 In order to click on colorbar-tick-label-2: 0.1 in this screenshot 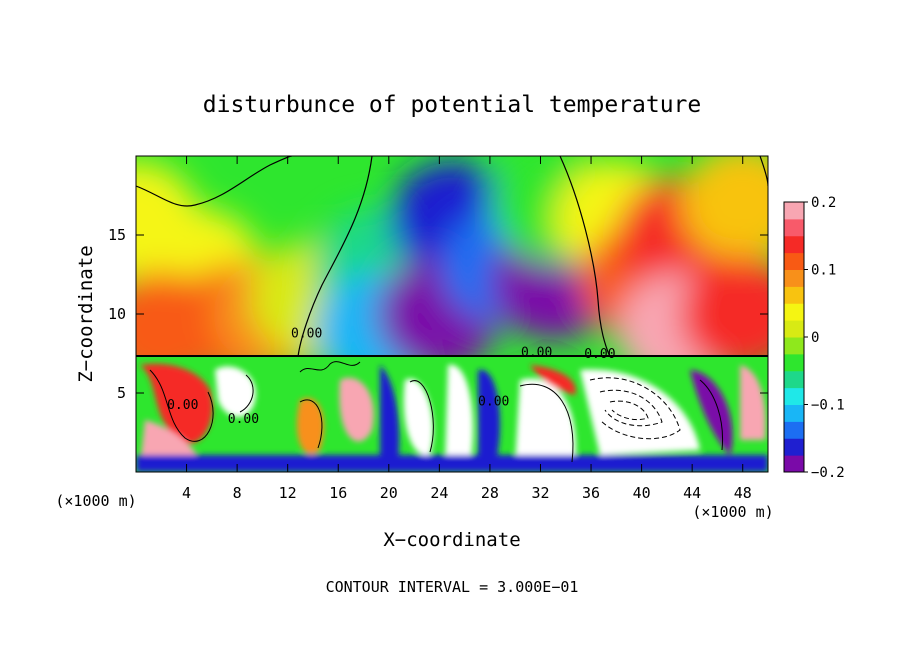, I will do `click(823, 271)`.